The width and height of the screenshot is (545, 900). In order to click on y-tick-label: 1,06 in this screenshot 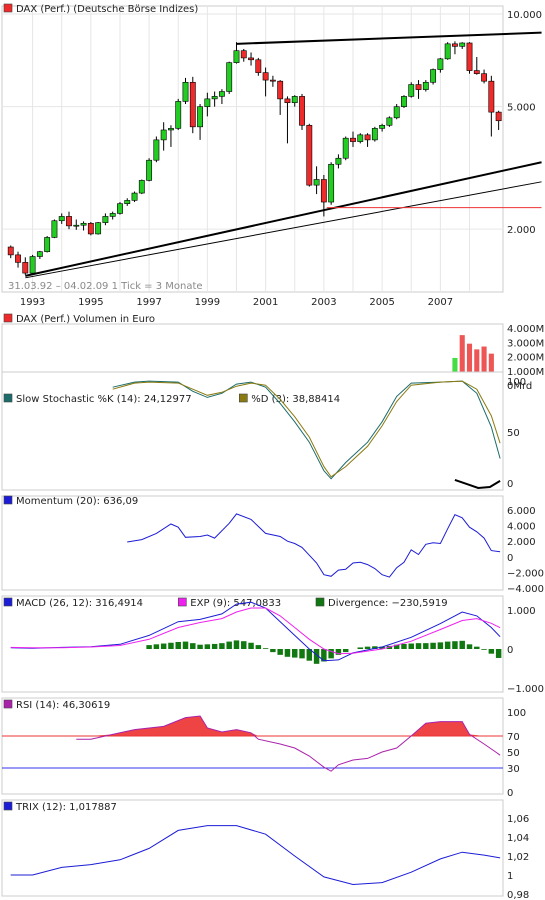, I will do `click(518, 819)`.